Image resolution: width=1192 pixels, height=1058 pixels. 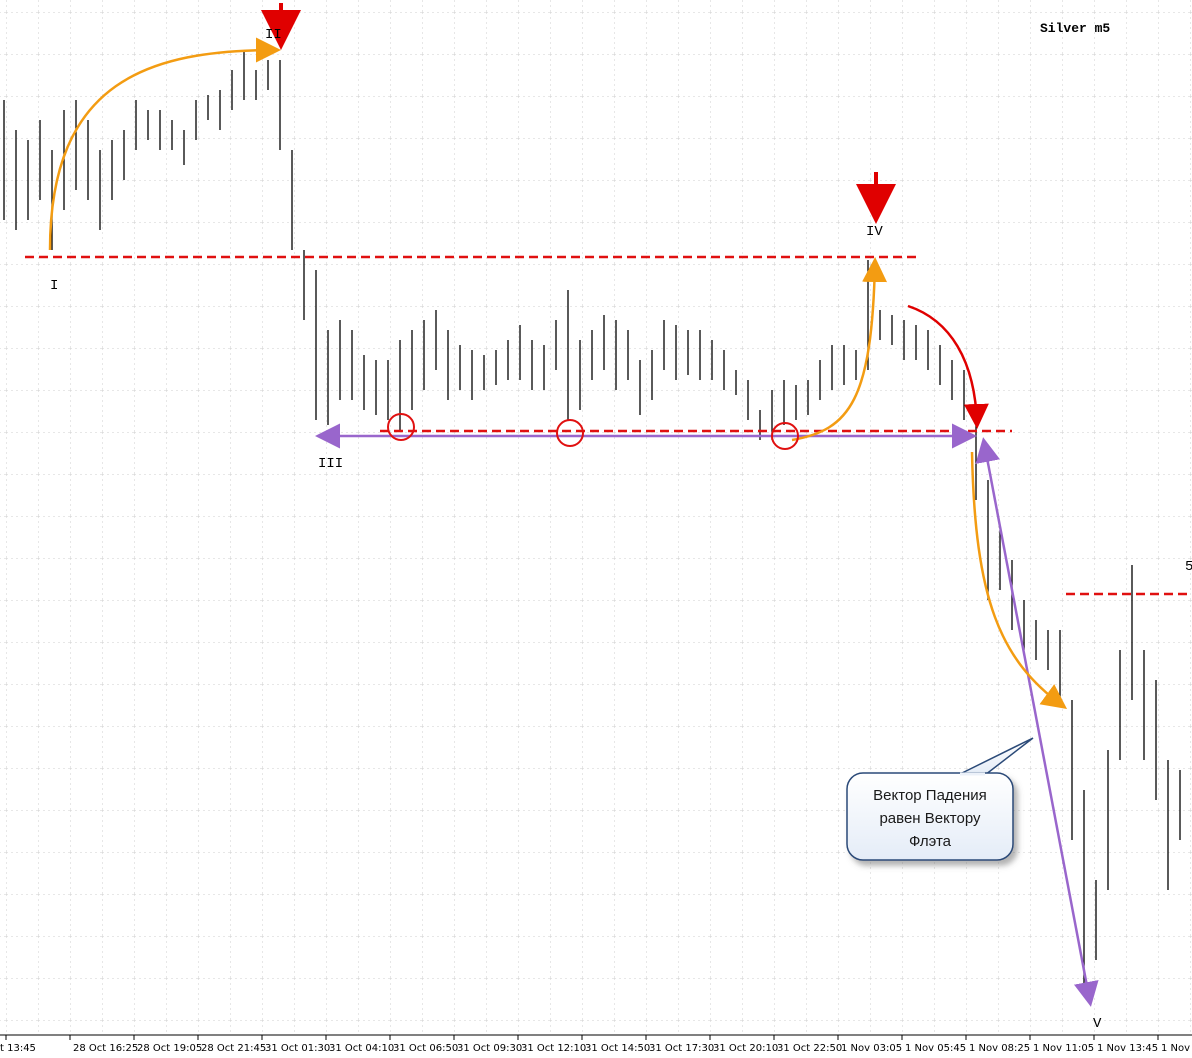 What do you see at coordinates (1037, 722) in the screenshot?
I see `fall-vector` at bounding box center [1037, 722].